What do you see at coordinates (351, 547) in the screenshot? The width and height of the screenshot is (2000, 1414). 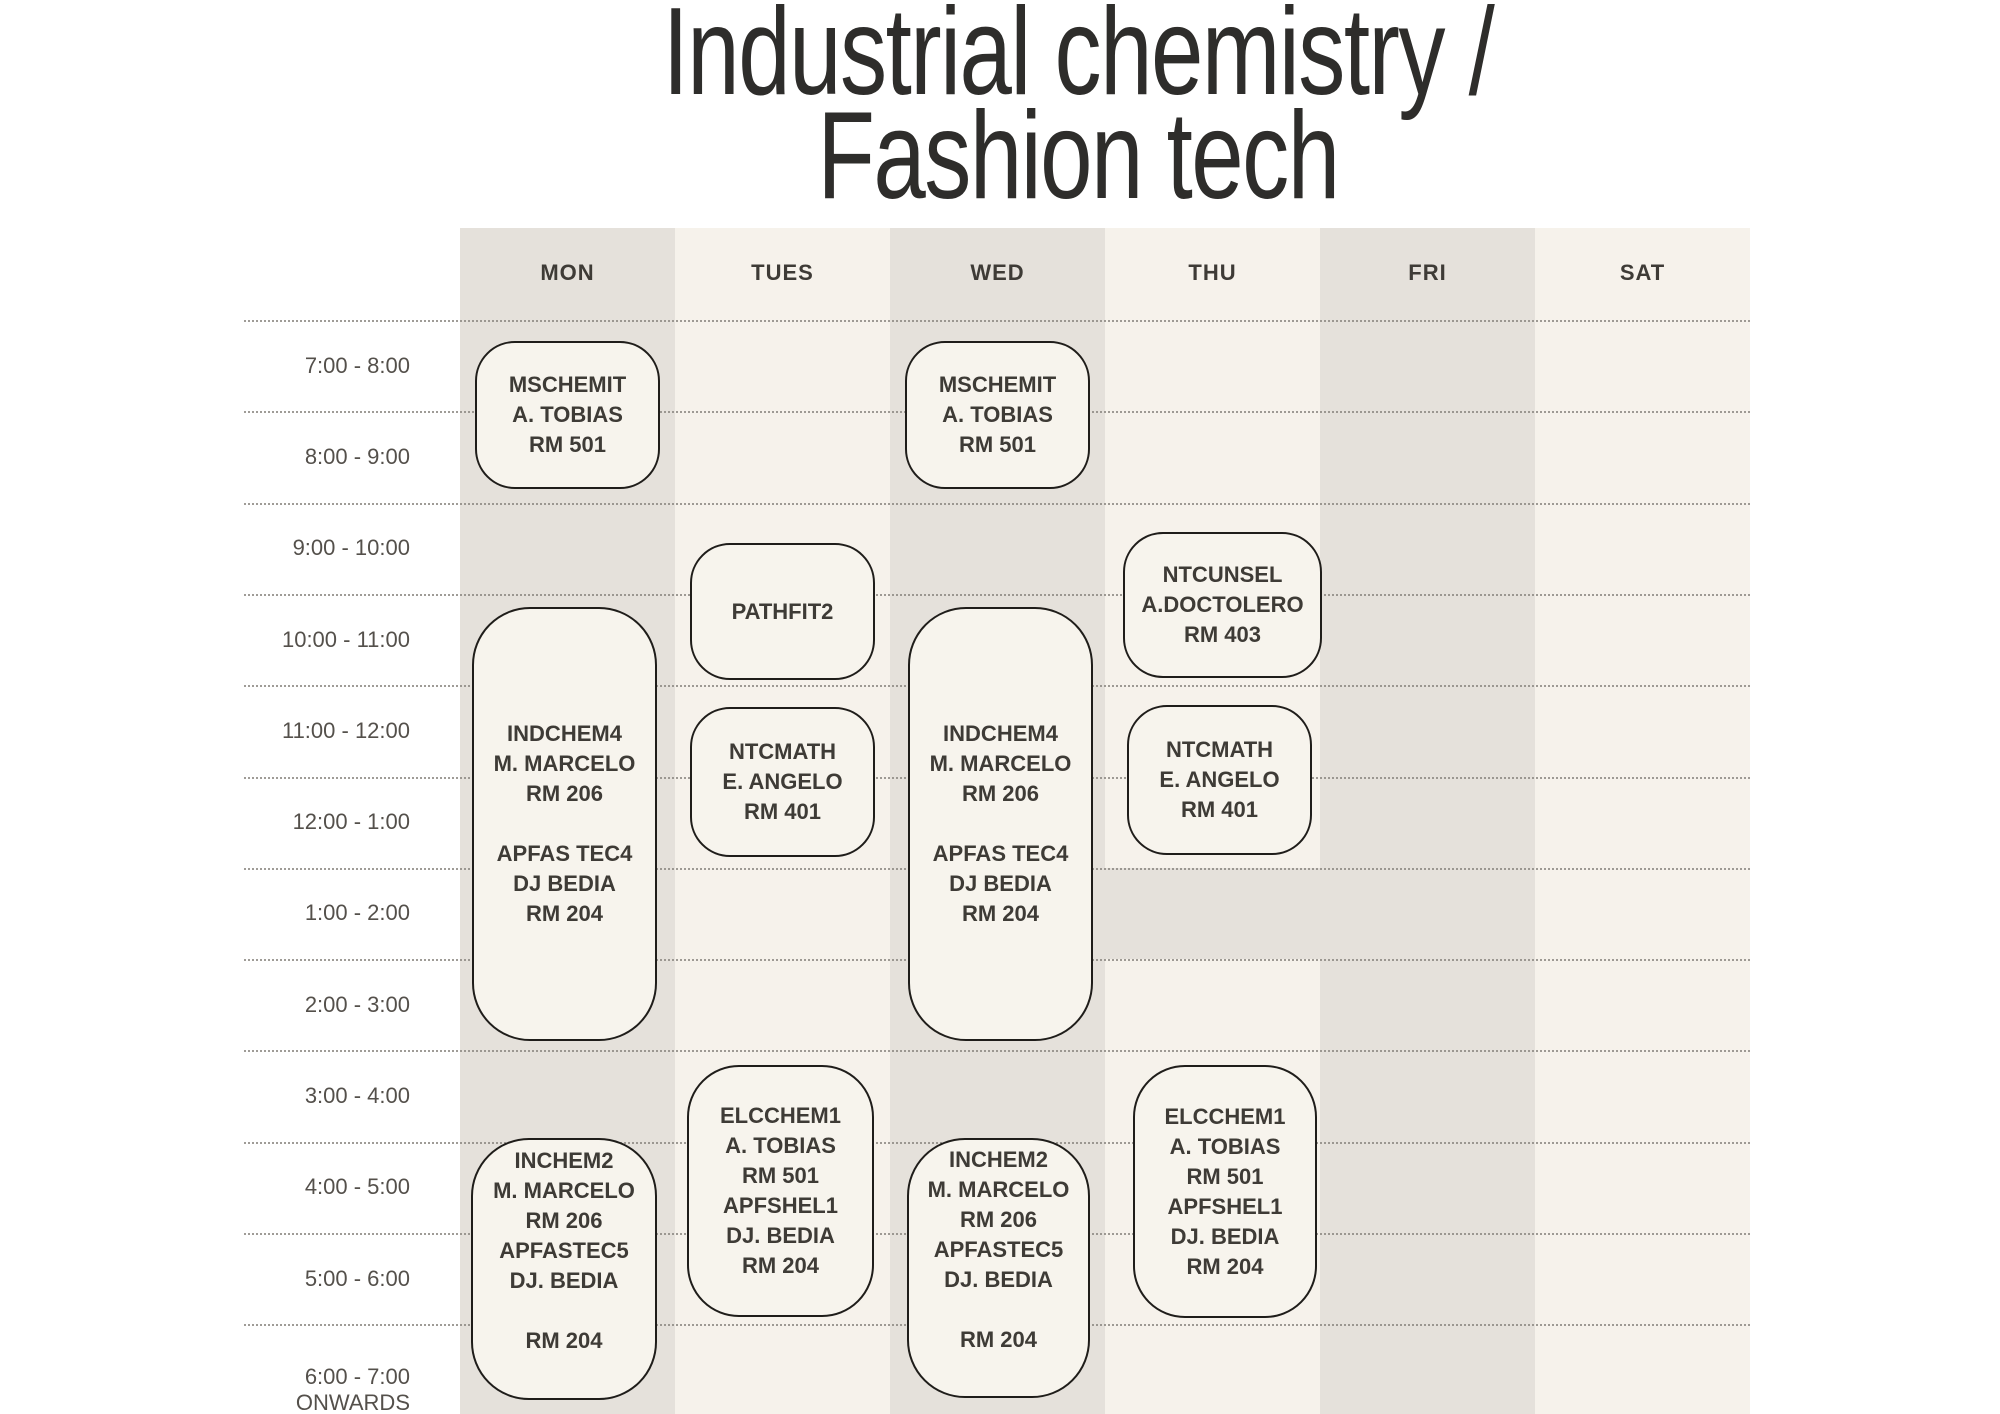 I see `time-label-9-10: 9:00 - 10:00` at bounding box center [351, 547].